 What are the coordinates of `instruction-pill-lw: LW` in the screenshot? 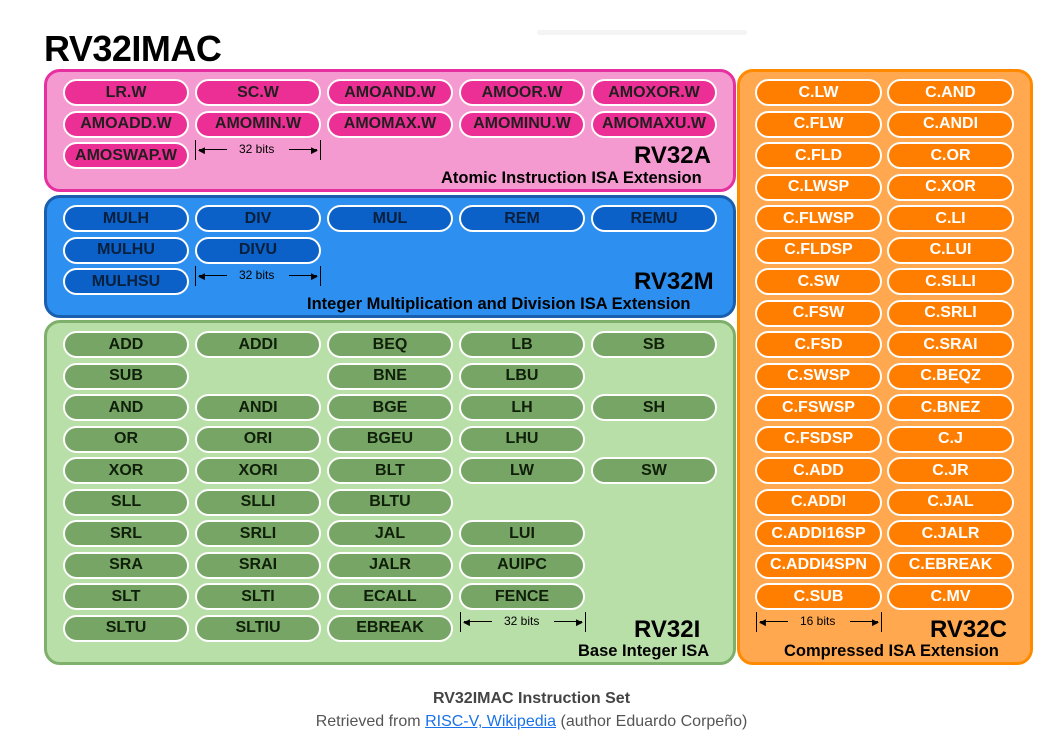 It's located at (522, 470).